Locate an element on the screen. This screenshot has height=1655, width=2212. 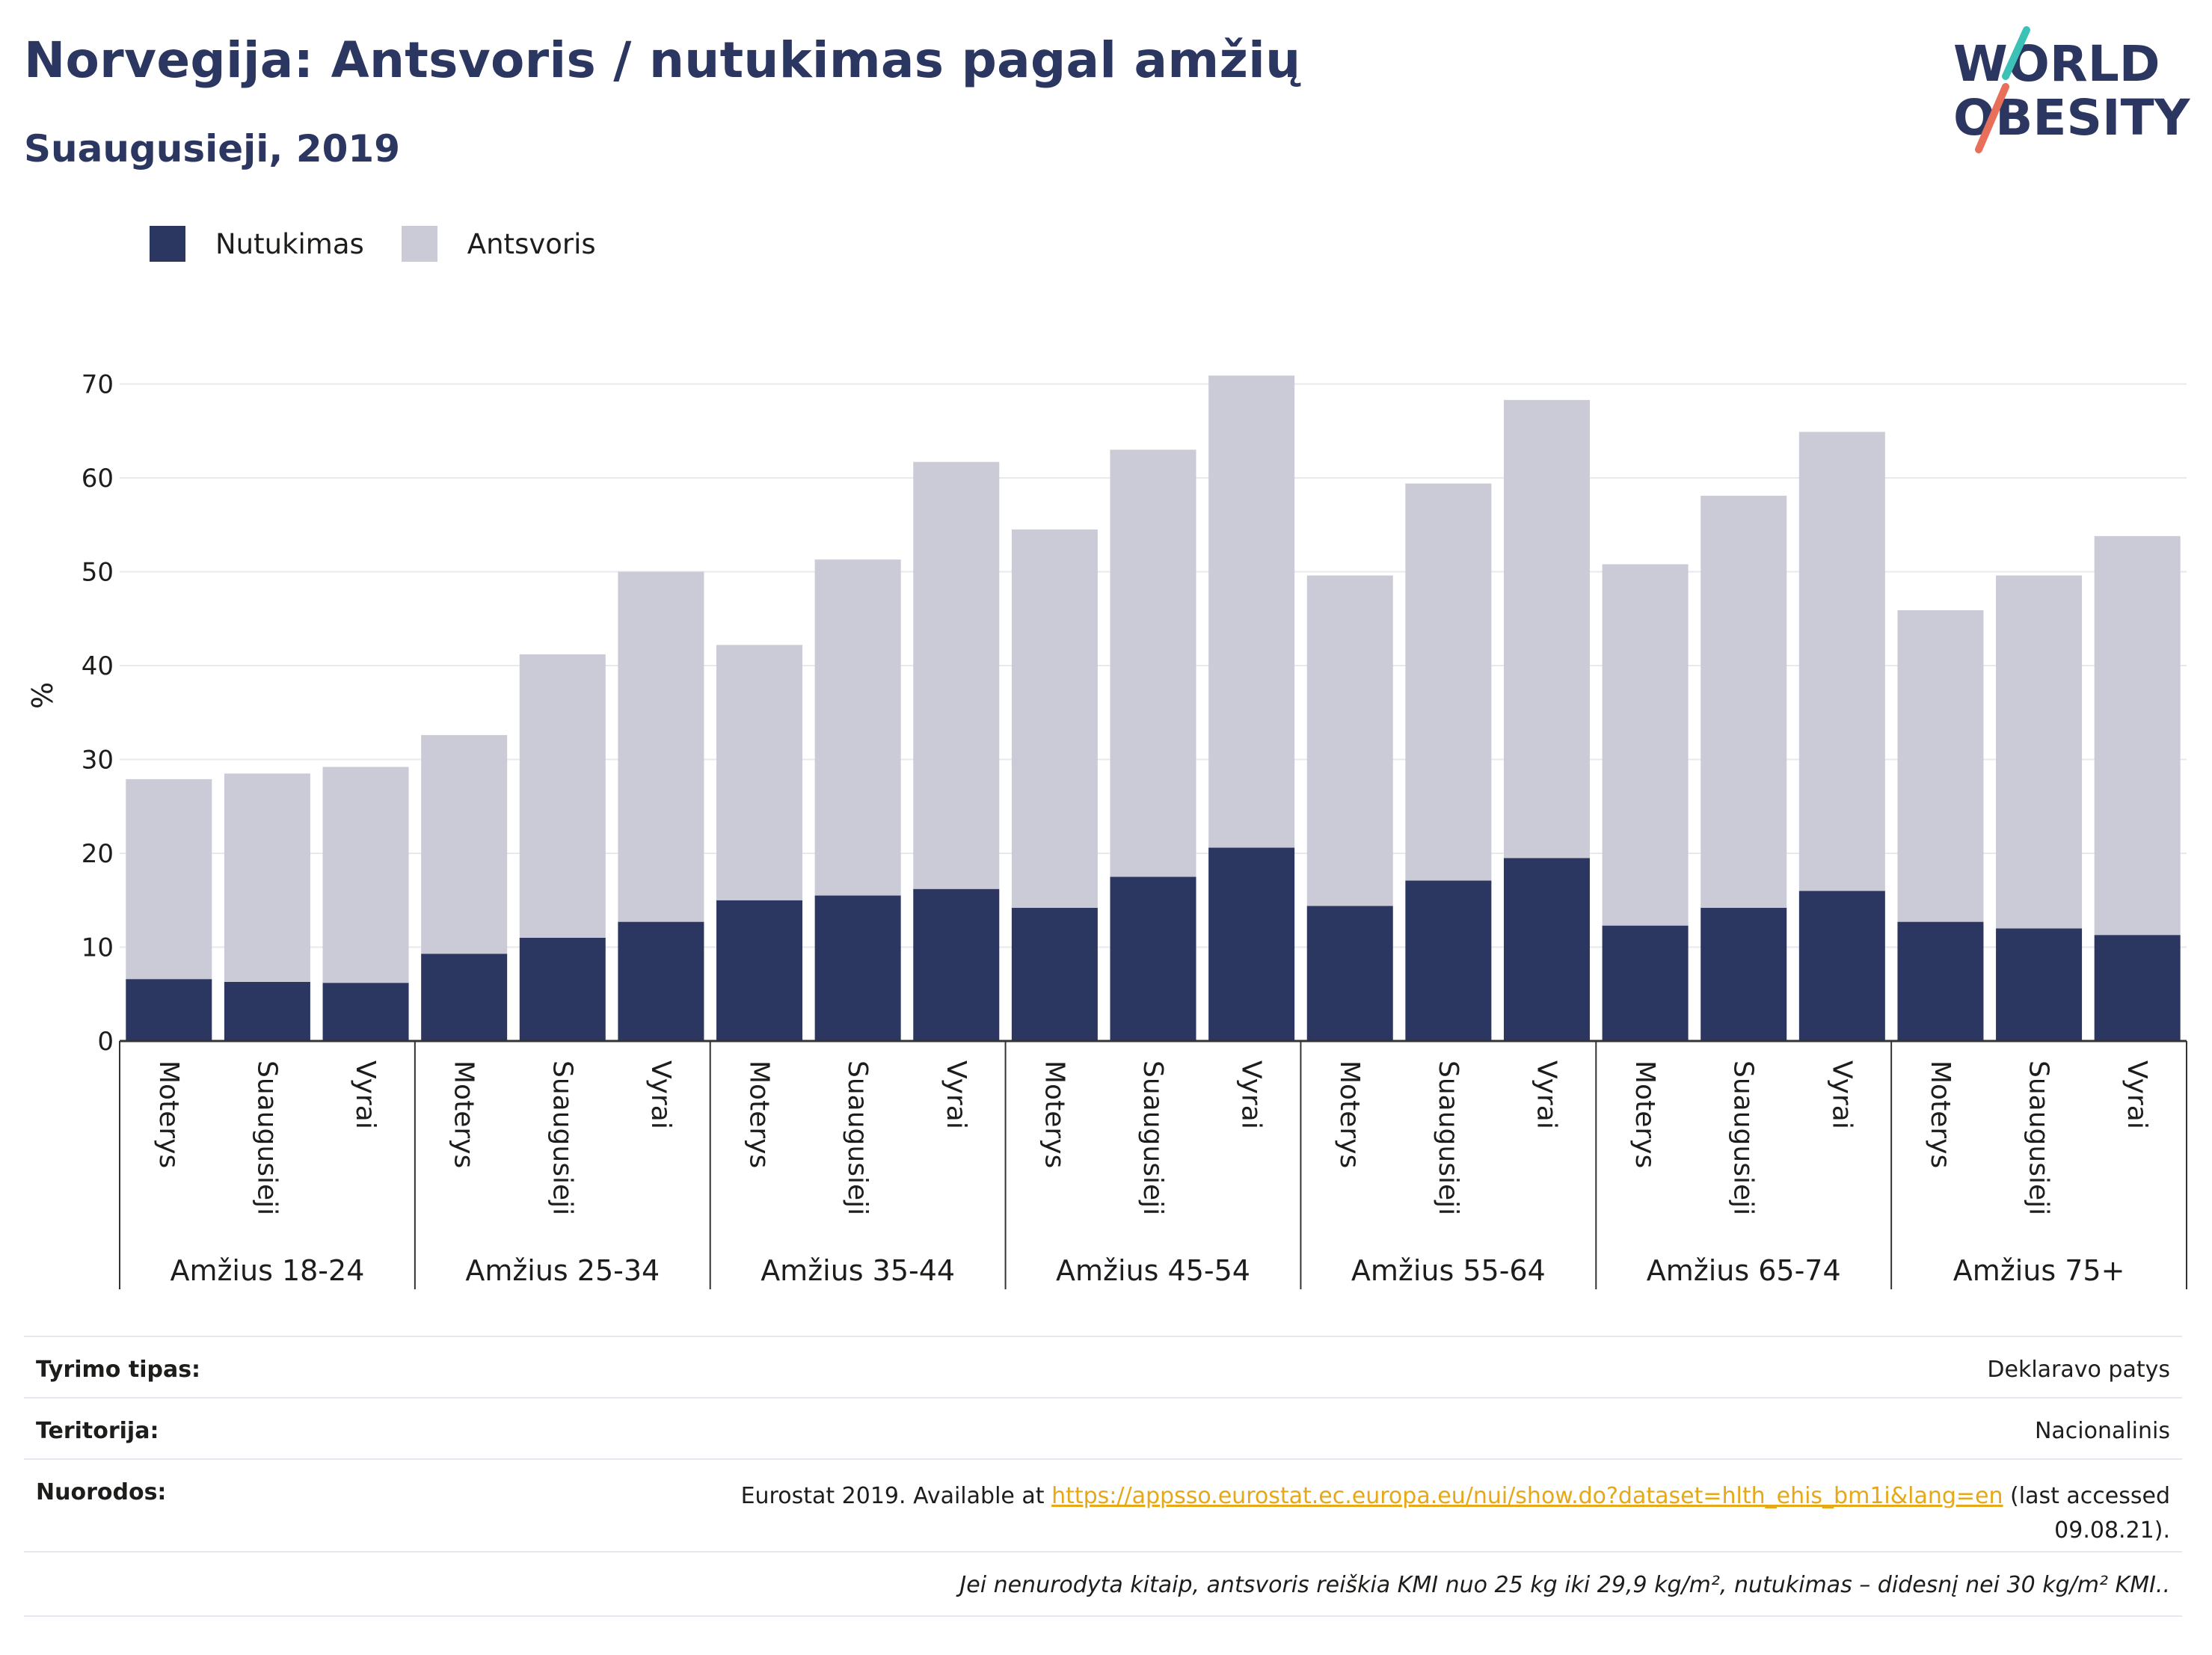
x-group-label: Amžius 55-64 is located at coordinates (1448, 1270).